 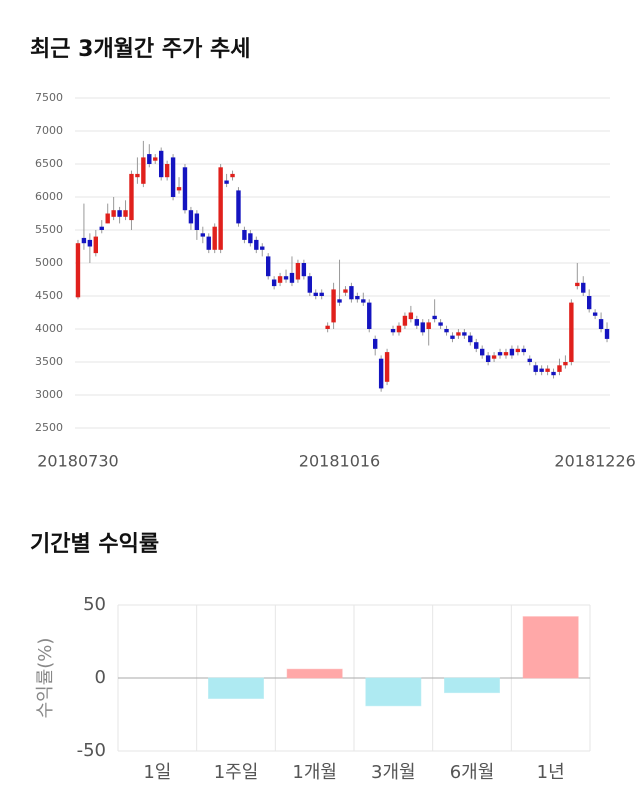 I want to click on x-tick-label: 20181016, so click(x=339, y=461).